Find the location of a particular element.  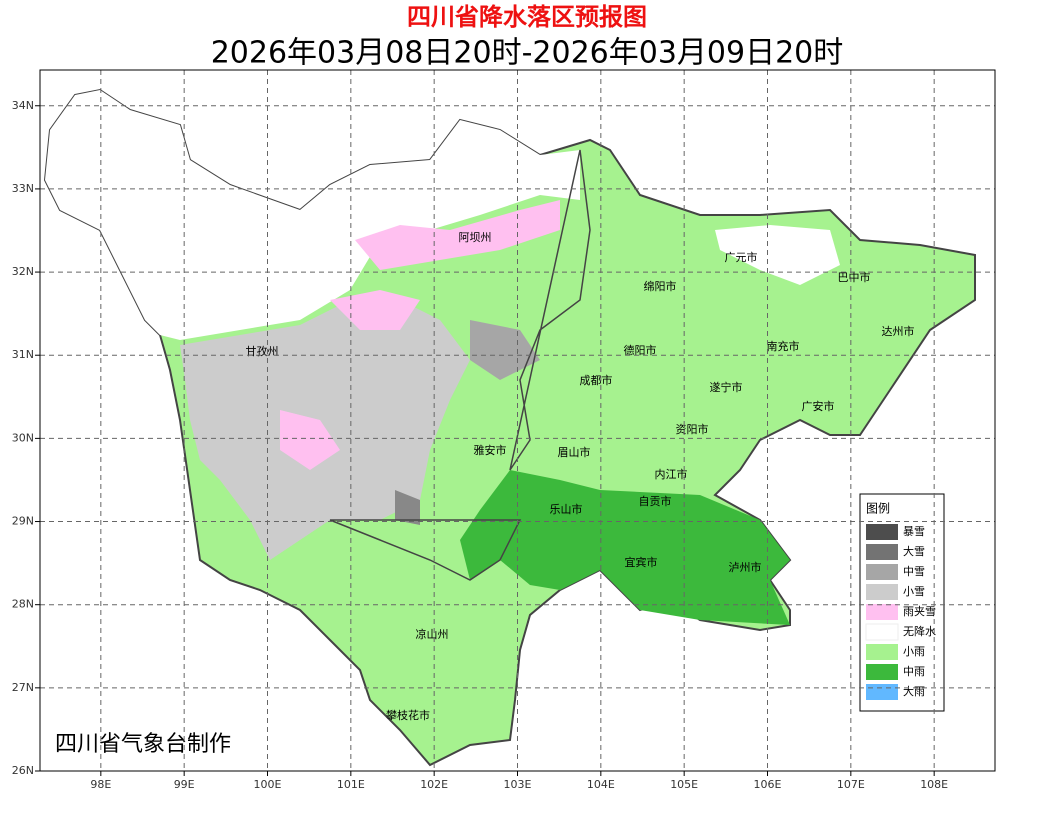

legend-label: 暴雪 is located at coordinates (914, 531).